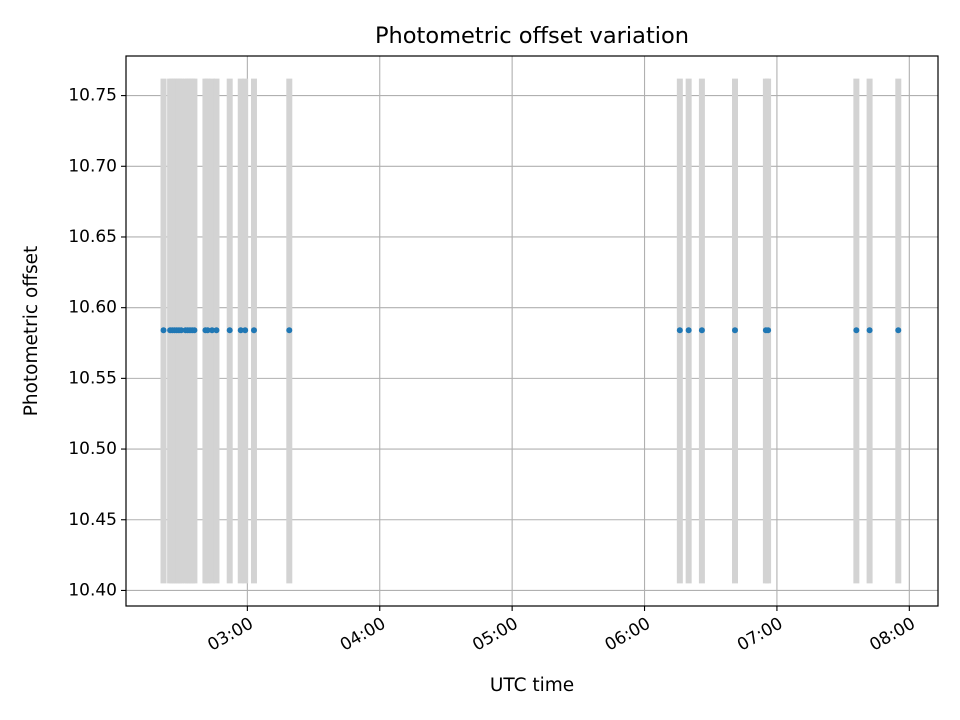  What do you see at coordinates (92, 449) in the screenshot?
I see `y-tick-label: 10.50` at bounding box center [92, 449].